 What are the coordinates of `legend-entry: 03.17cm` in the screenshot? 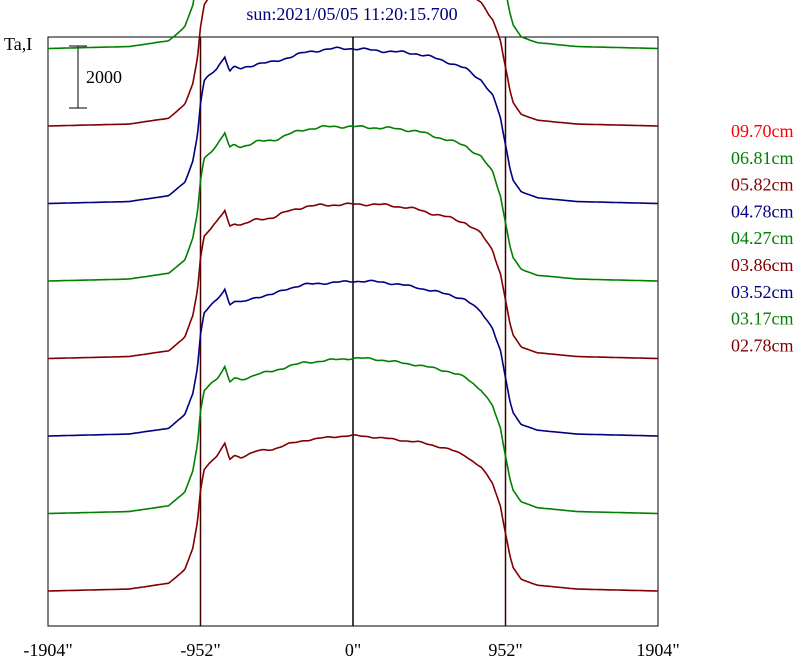 It's located at (762, 319).